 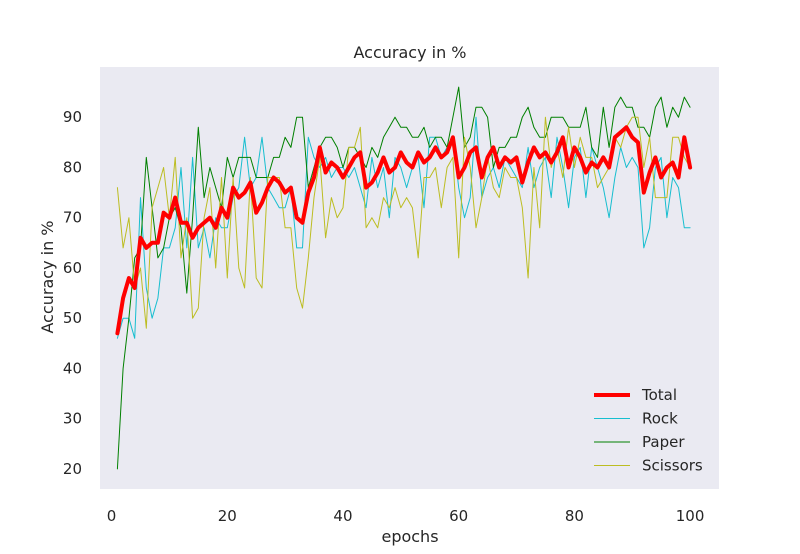 I want to click on legend-label: Total, so click(x=659, y=395).